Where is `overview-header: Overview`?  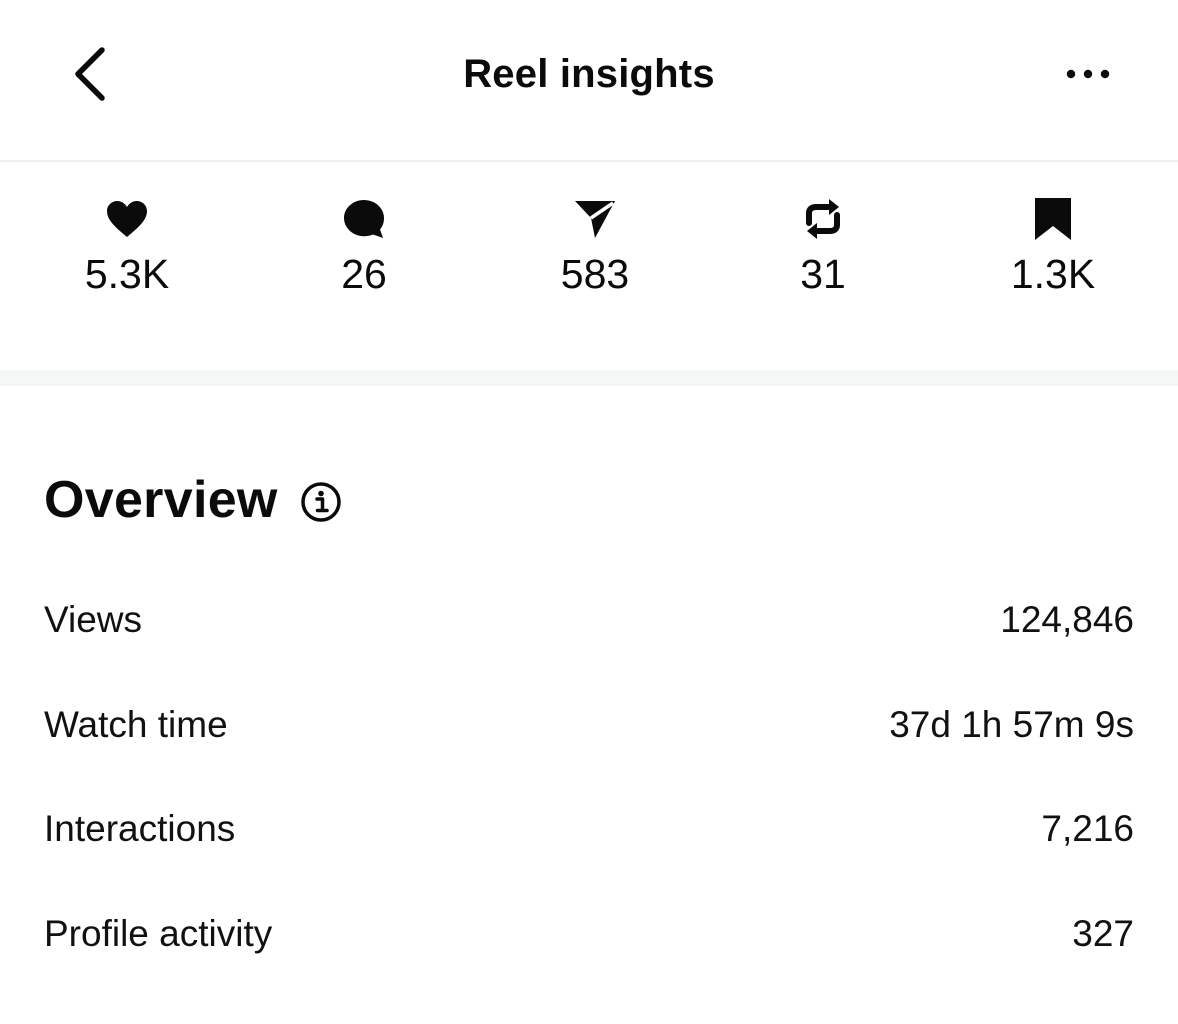 overview-header: Overview is located at coordinates (193, 500).